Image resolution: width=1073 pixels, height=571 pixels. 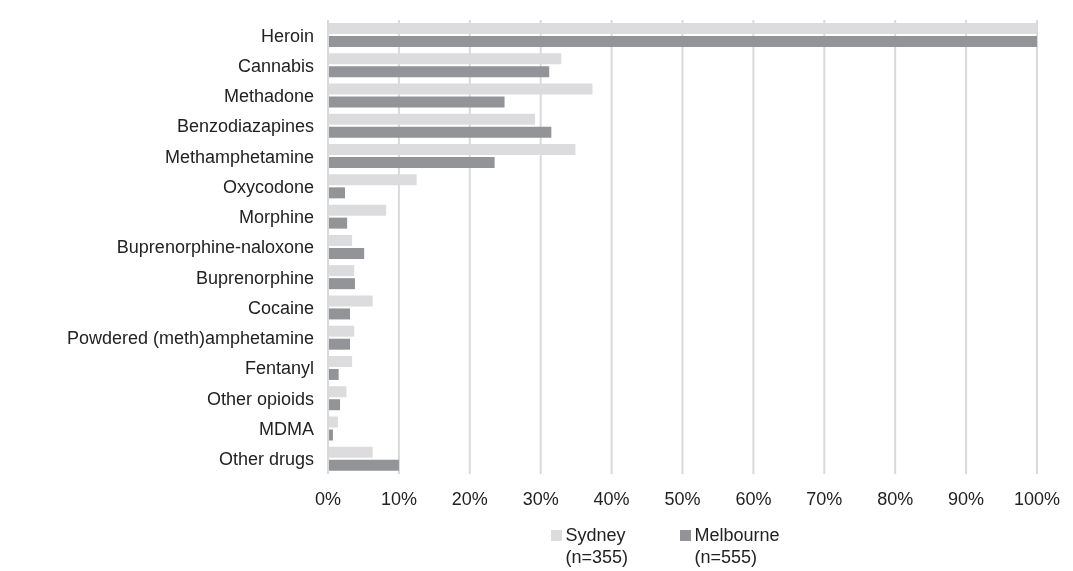 I want to click on y-tick-label: Buprenorphine, so click(x=254, y=277).